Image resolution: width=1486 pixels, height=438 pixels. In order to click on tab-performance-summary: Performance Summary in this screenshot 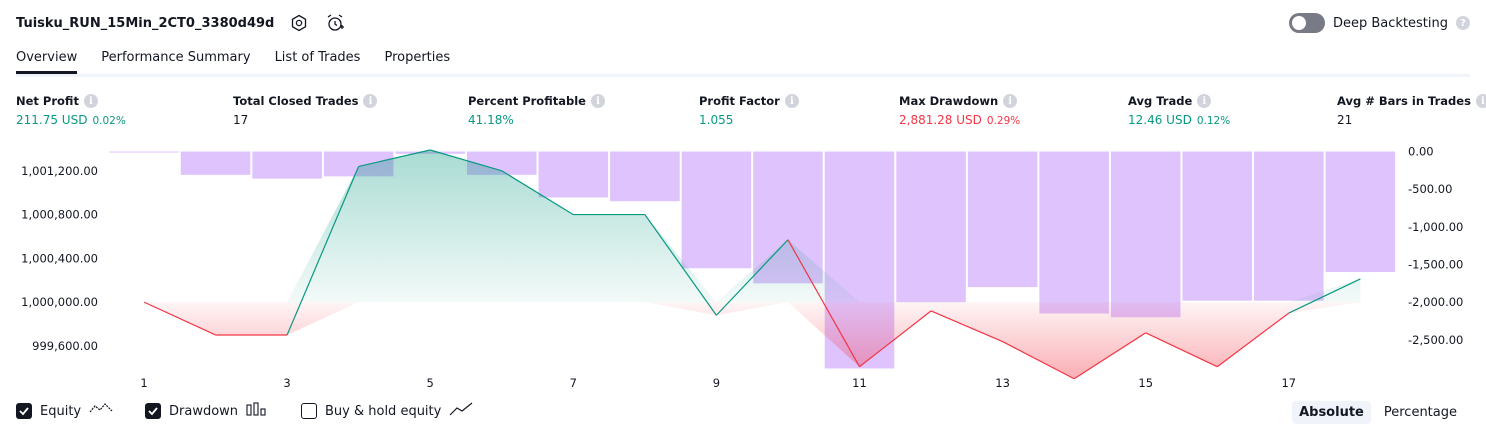, I will do `click(176, 57)`.